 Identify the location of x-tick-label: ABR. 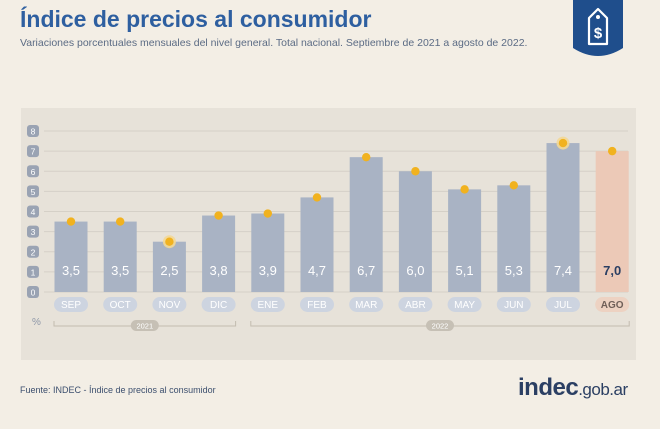
(415, 305).